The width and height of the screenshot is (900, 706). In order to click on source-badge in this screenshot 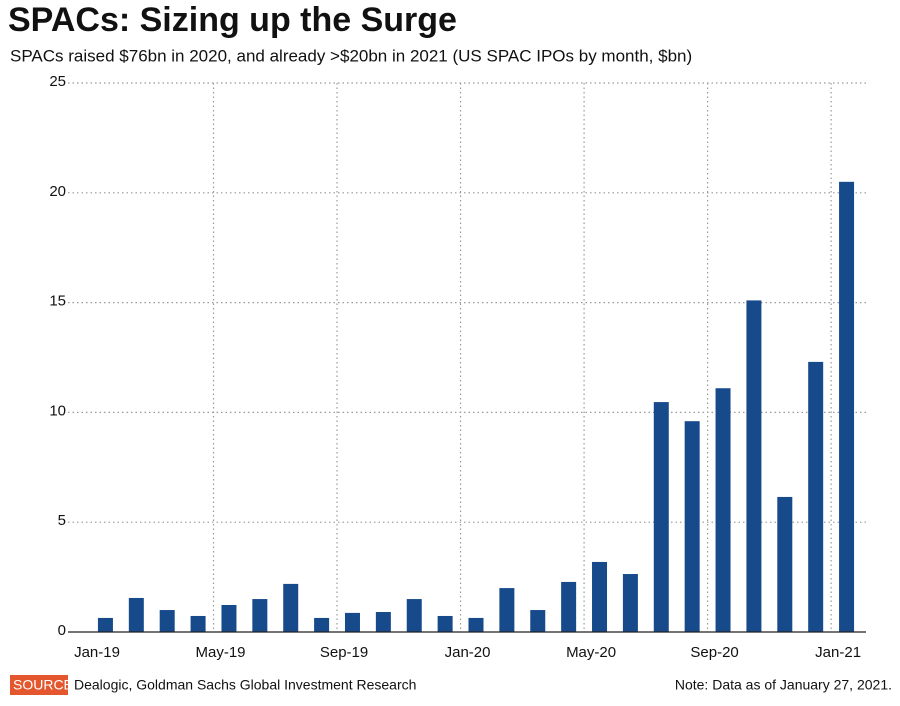, I will do `click(39, 685)`.